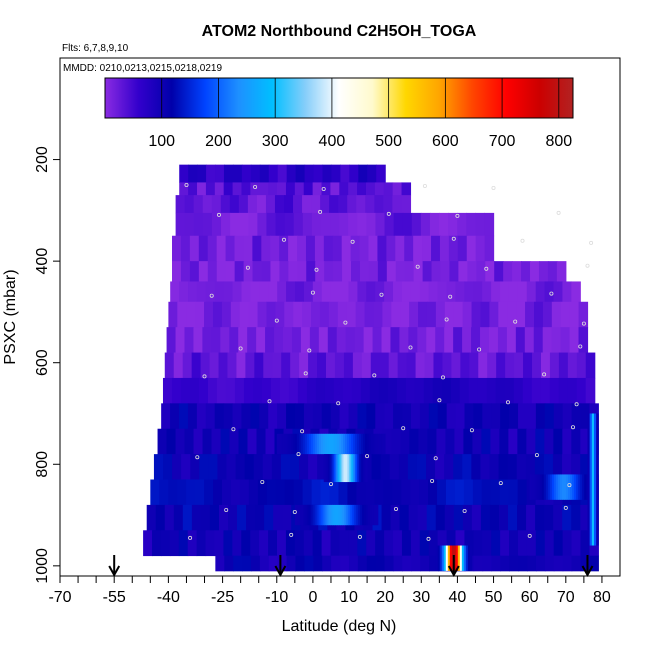 This screenshot has height=650, width=650. I want to click on x-tick-label: -10, so click(276, 597).